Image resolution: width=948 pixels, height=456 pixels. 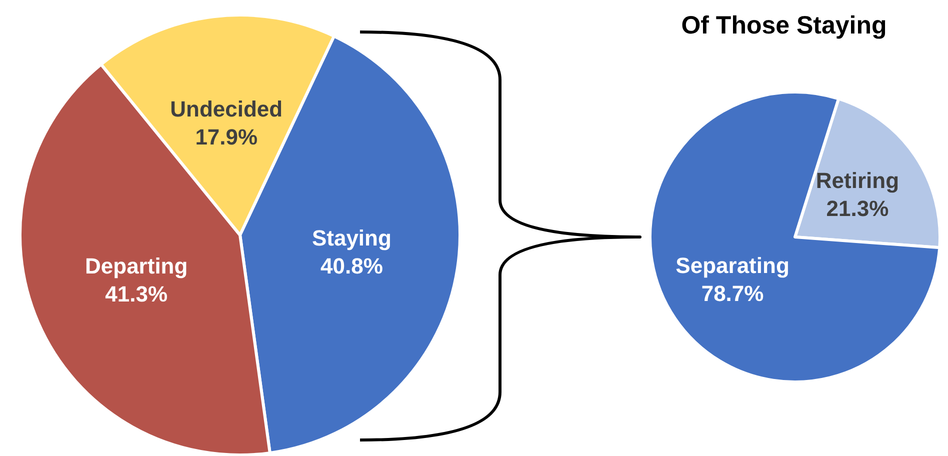 I want to click on chart-title: Of Those Staying, so click(x=784, y=26).